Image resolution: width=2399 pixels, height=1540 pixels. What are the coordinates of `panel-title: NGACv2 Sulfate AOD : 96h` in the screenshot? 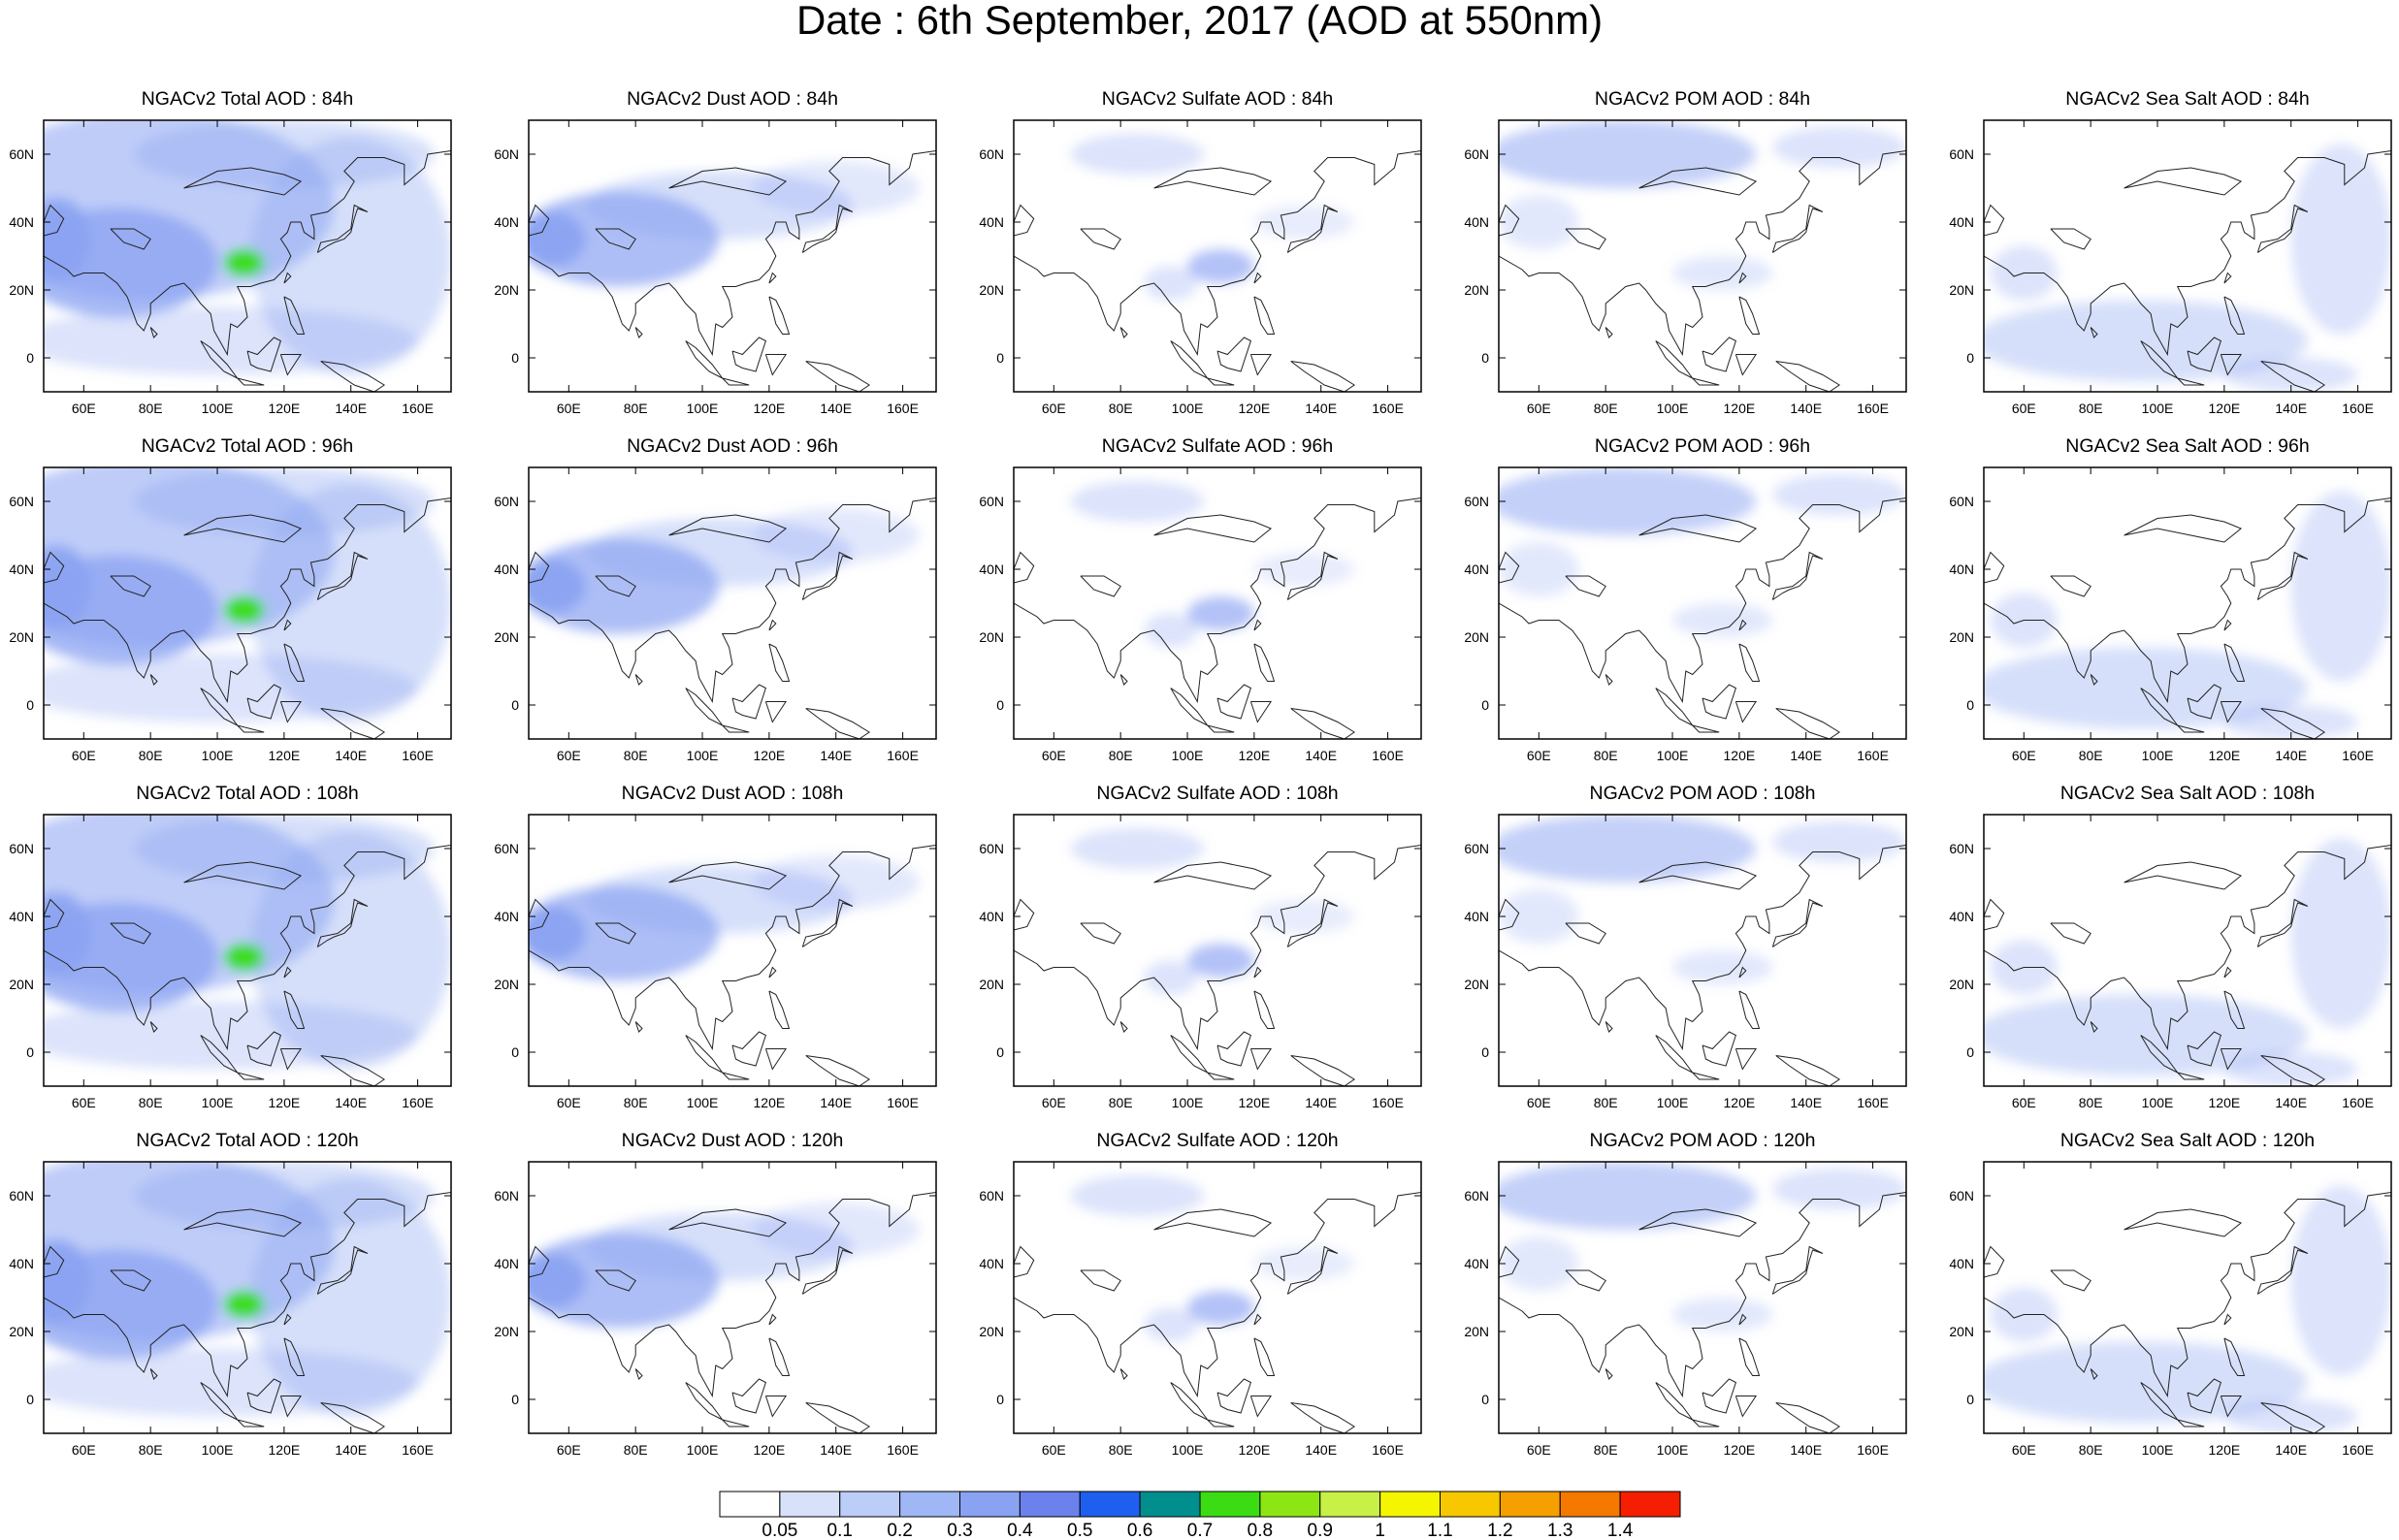 It's located at (1218, 446).